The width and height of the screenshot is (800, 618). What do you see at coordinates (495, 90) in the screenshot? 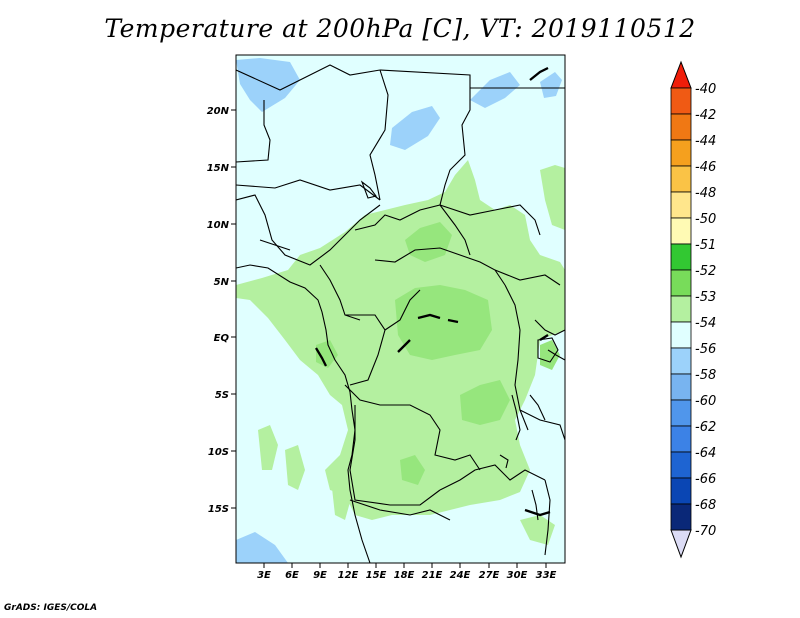
I see `cold-region-ne` at bounding box center [495, 90].